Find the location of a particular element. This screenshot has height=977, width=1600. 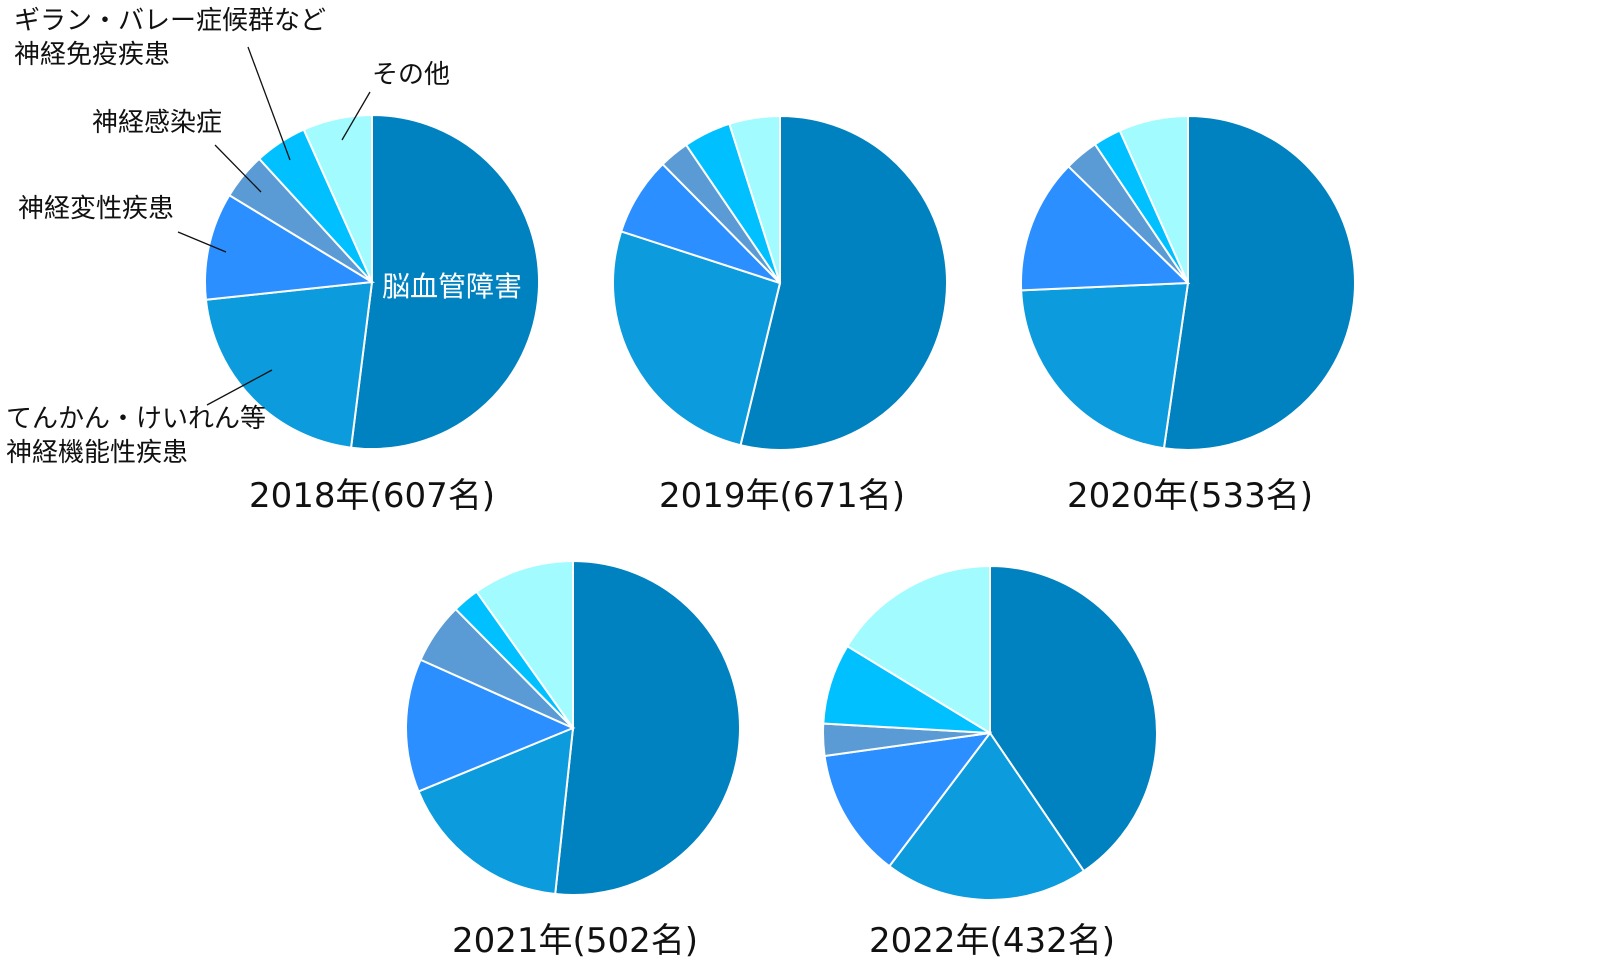

annotation-epilepsy-line1: てんかん・けいれん等 is located at coordinates (136, 419).